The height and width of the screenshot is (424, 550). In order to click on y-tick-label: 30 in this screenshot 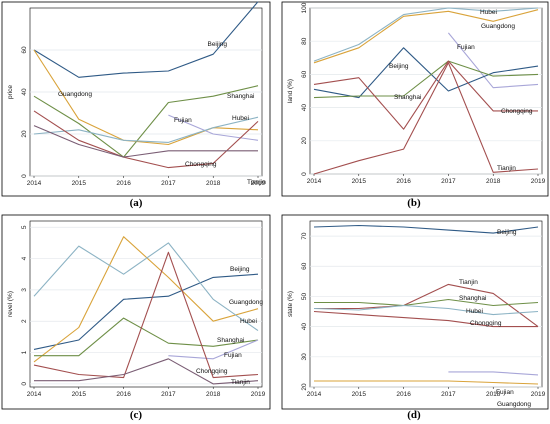, I will do `click(304, 357)`.